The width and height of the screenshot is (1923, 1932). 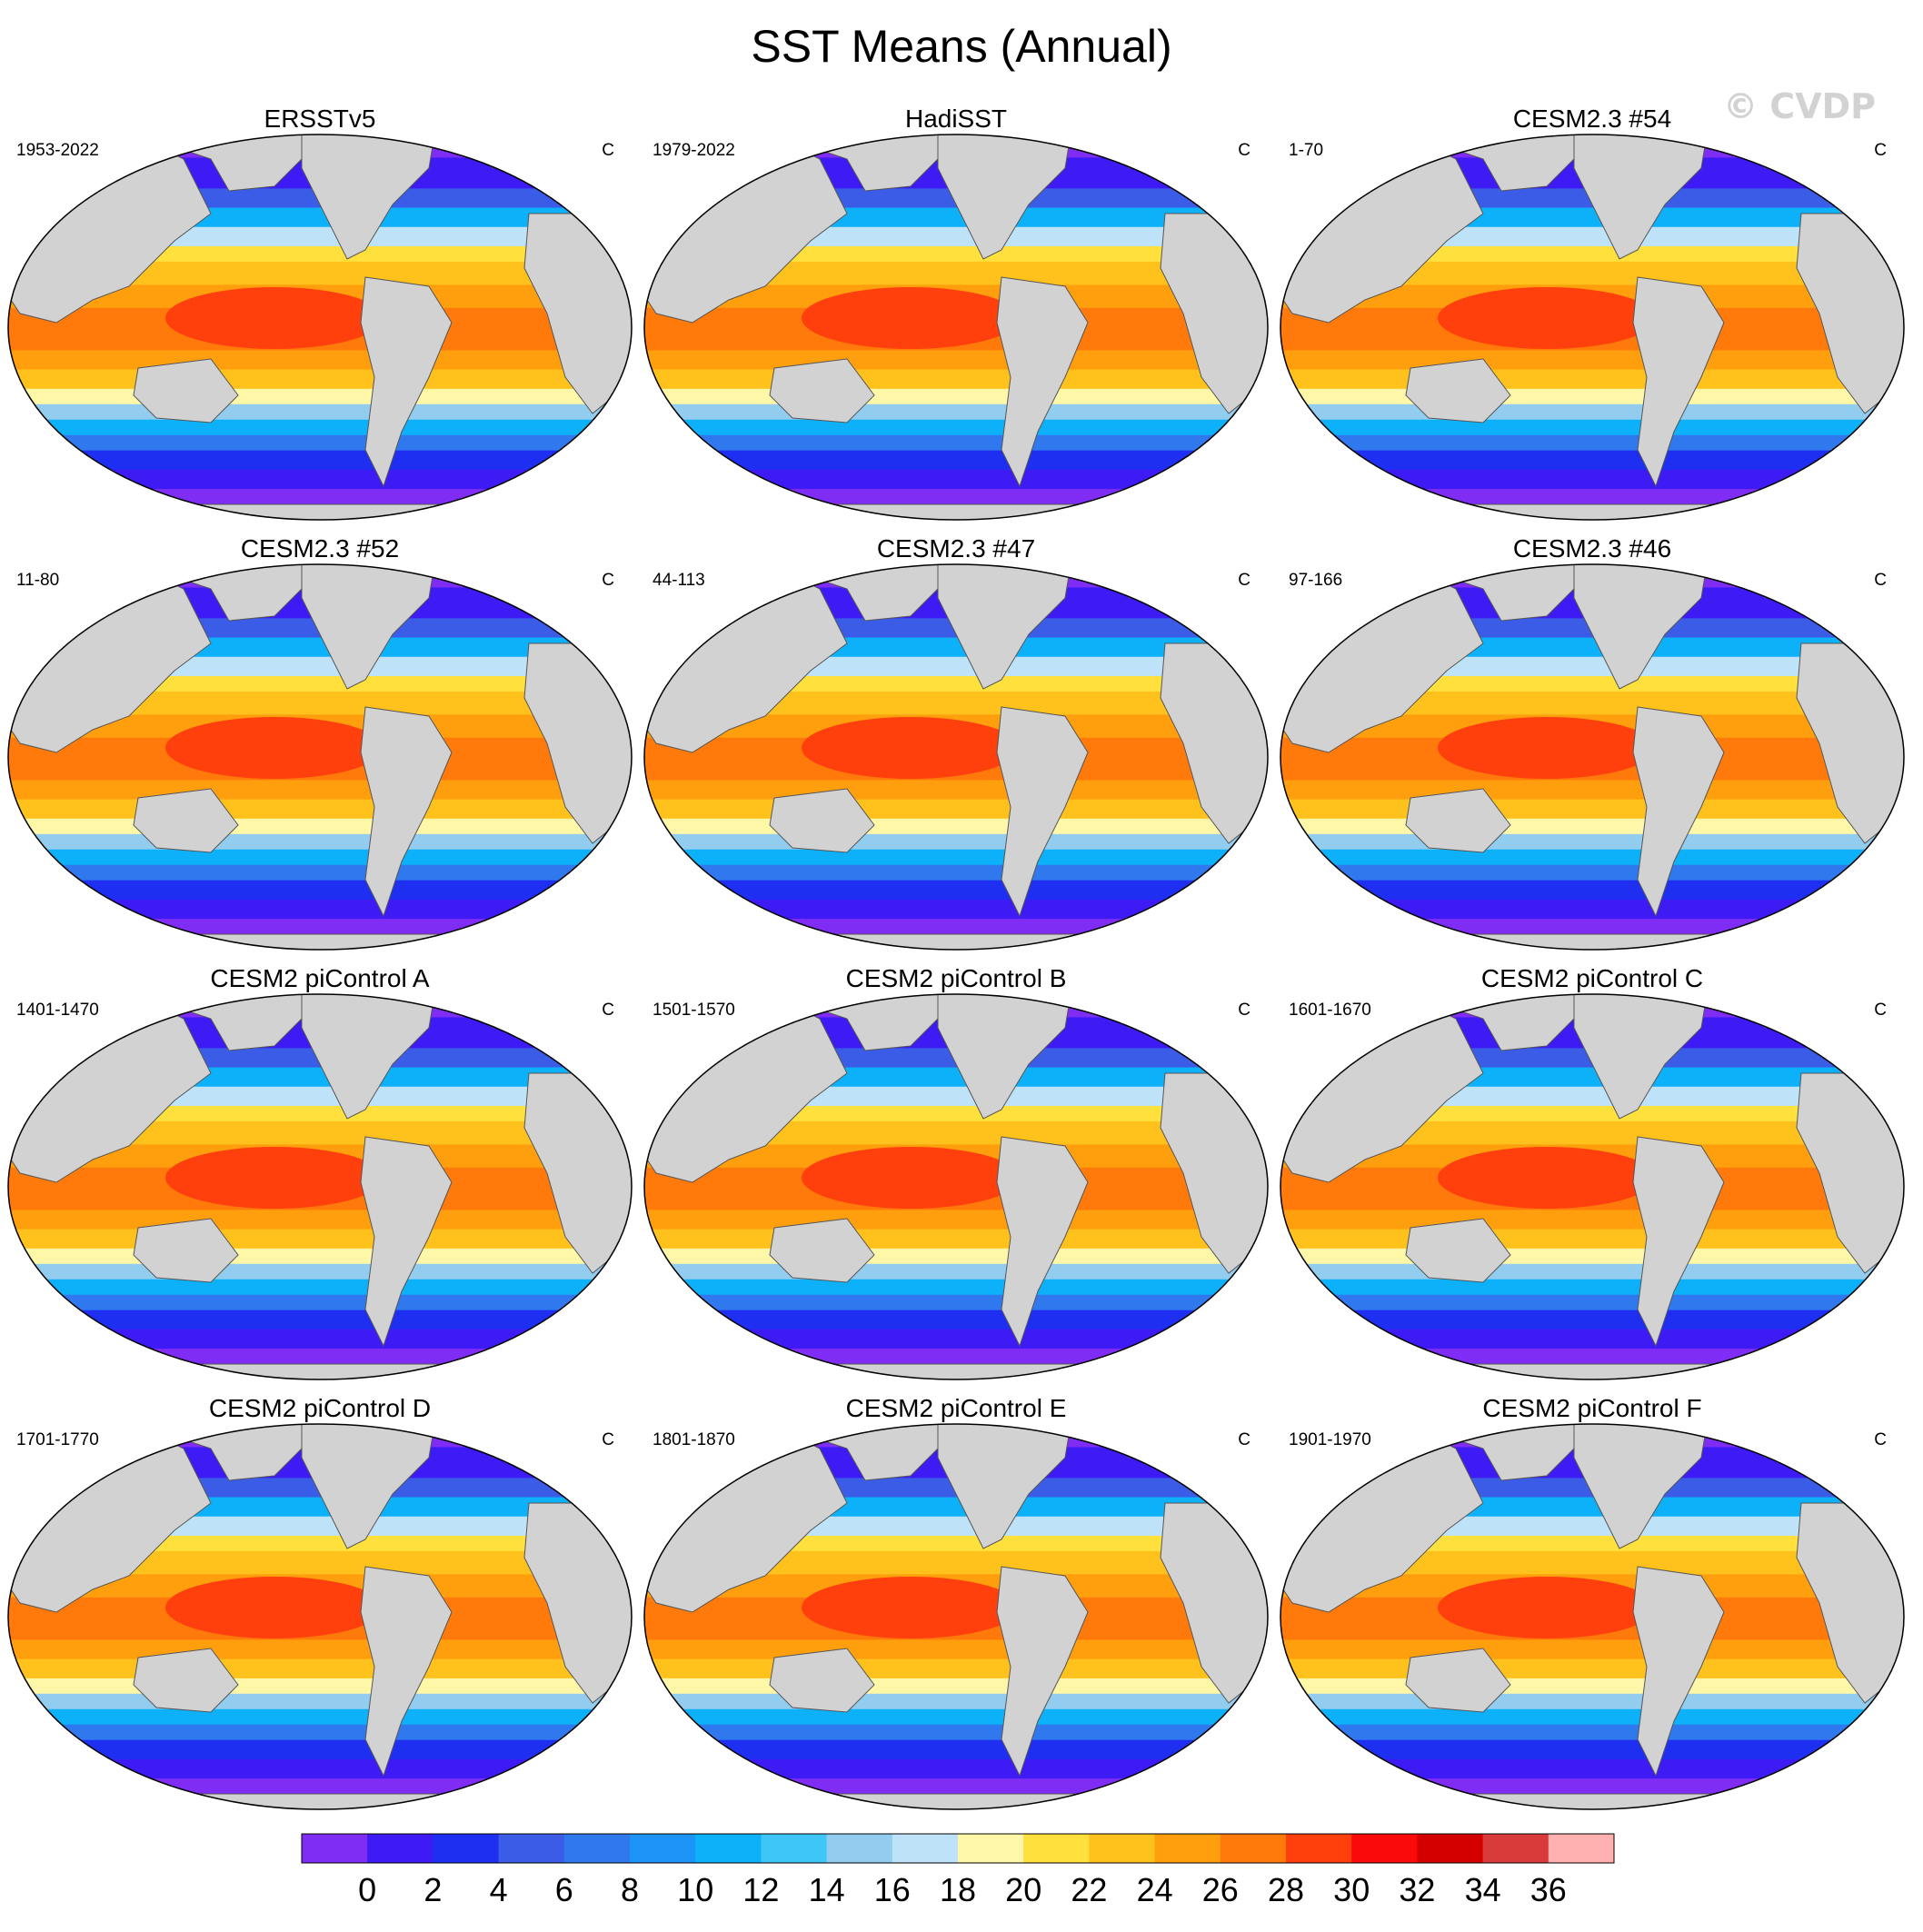 I want to click on panel-title: CESM2 piControl C, so click(x=1592, y=978).